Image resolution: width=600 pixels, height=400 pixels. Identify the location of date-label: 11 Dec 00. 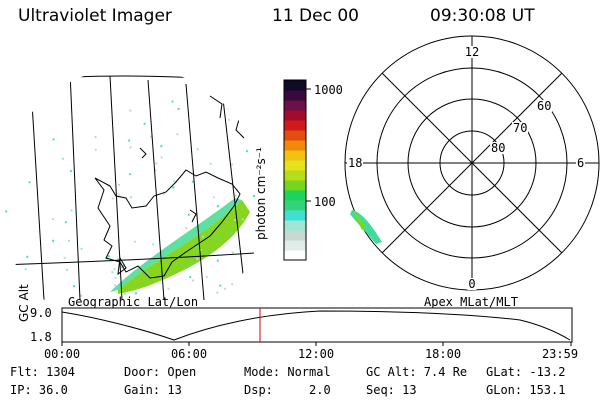
(315, 16).